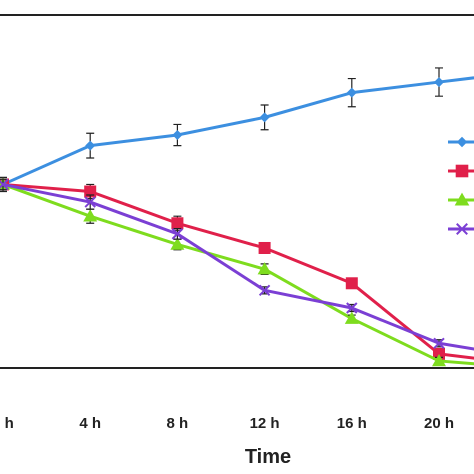  What do you see at coordinates (268, 457) in the screenshot?
I see `x-axis-title: Time` at bounding box center [268, 457].